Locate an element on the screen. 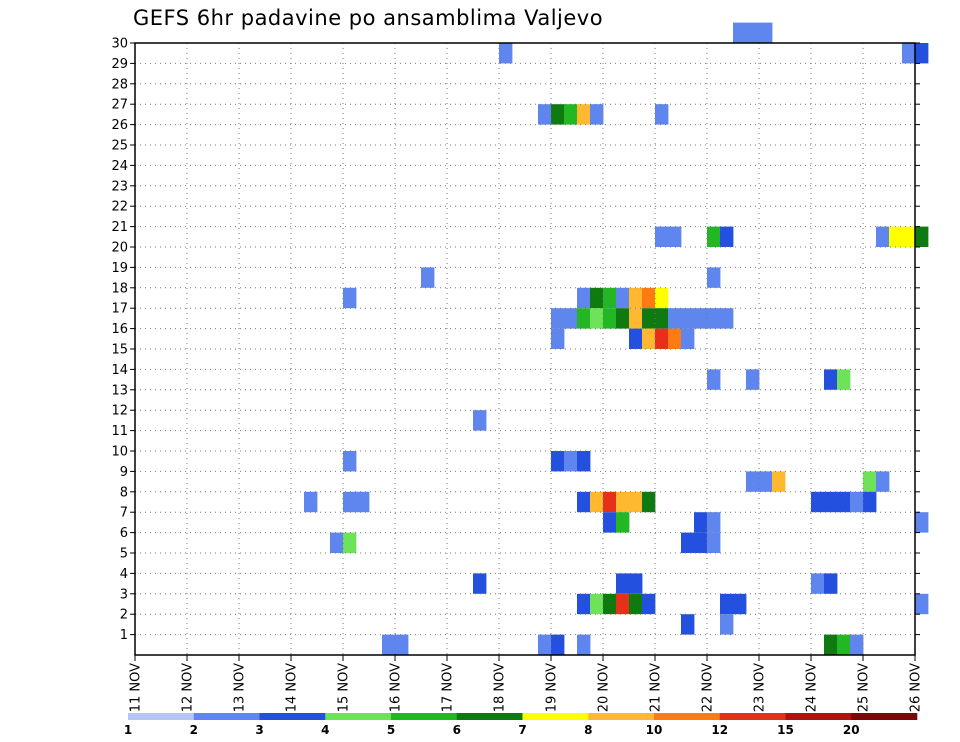 Image resolution: width=960 pixels, height=742 pixels. x-tick-label: 26 NOV is located at coordinates (916, 687).